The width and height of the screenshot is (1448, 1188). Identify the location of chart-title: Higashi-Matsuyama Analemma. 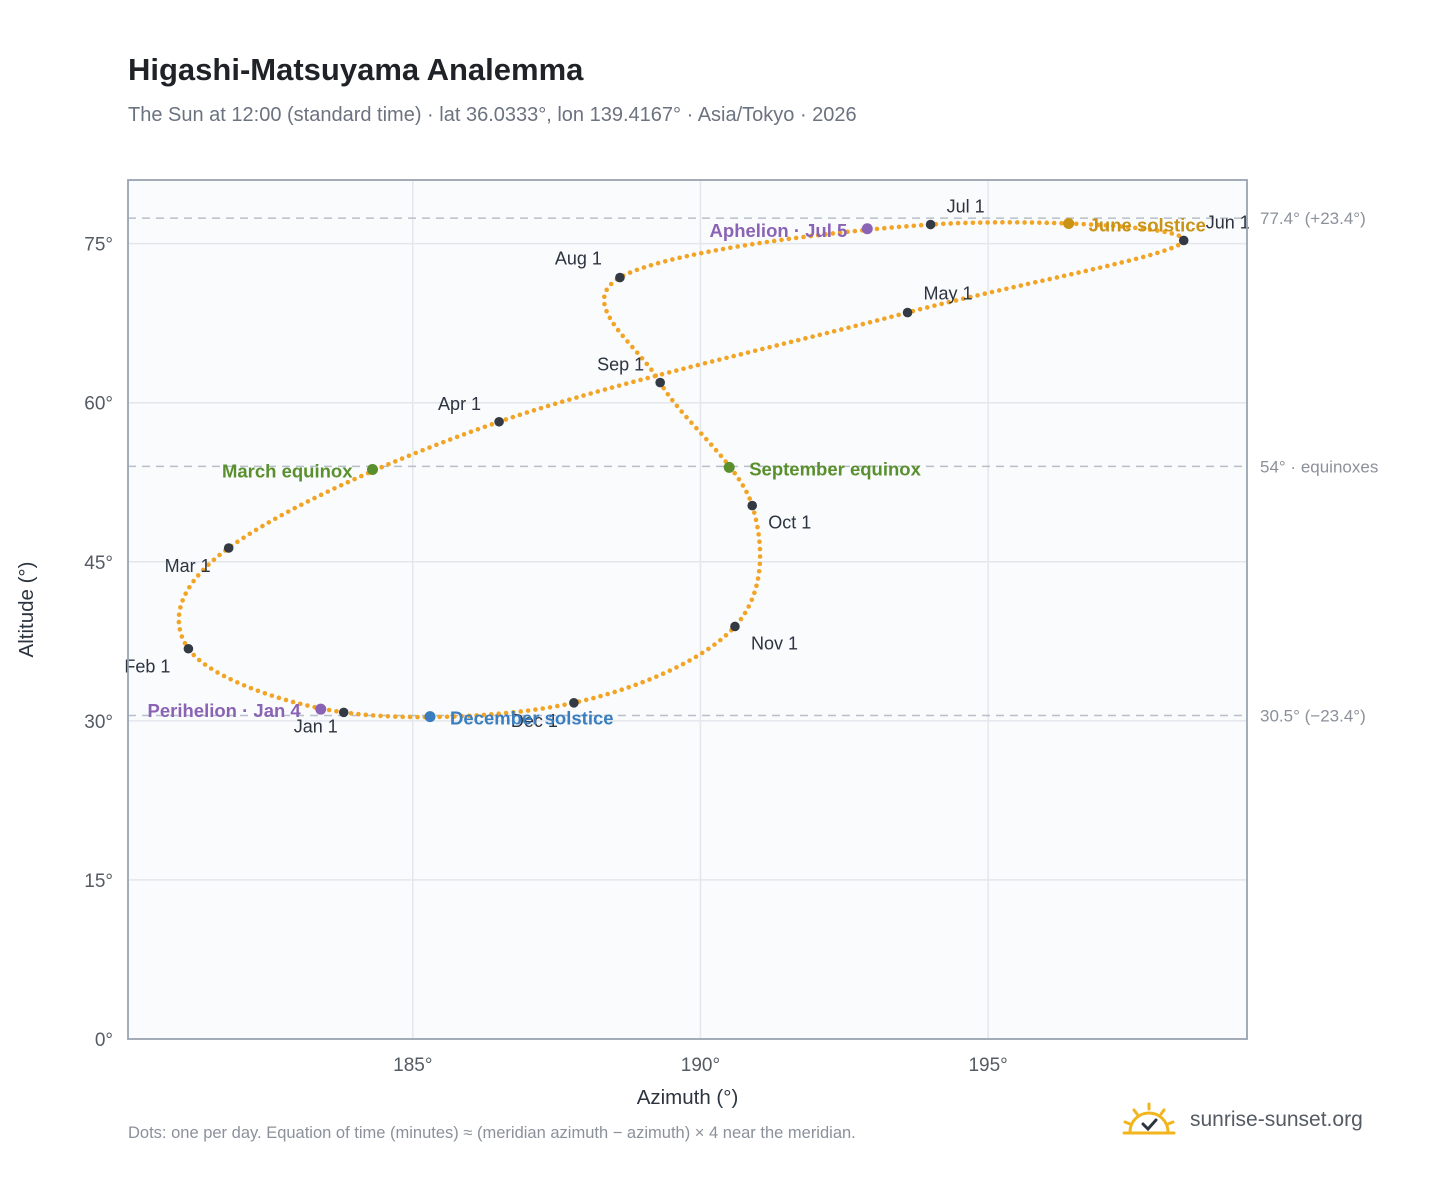
(356, 69).